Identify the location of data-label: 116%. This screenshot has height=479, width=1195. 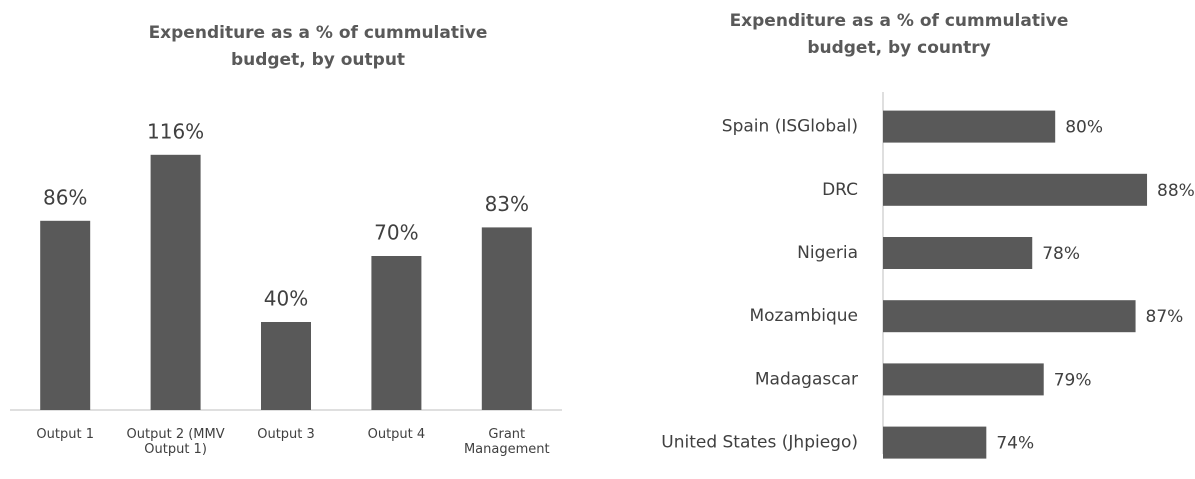
(175, 131).